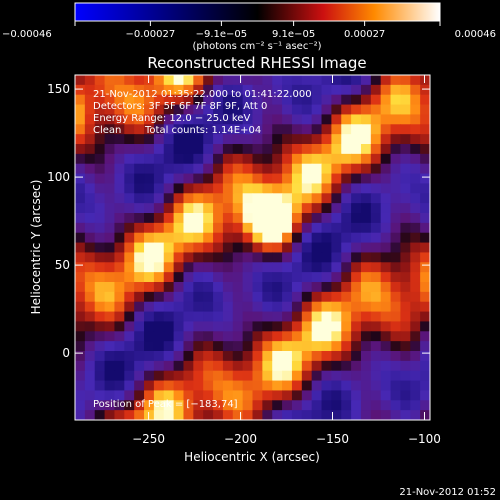 Image resolution: width=500 pixels, height=500 pixels. What do you see at coordinates (66, 353) in the screenshot?
I see `y-tick-label: 0` at bounding box center [66, 353].